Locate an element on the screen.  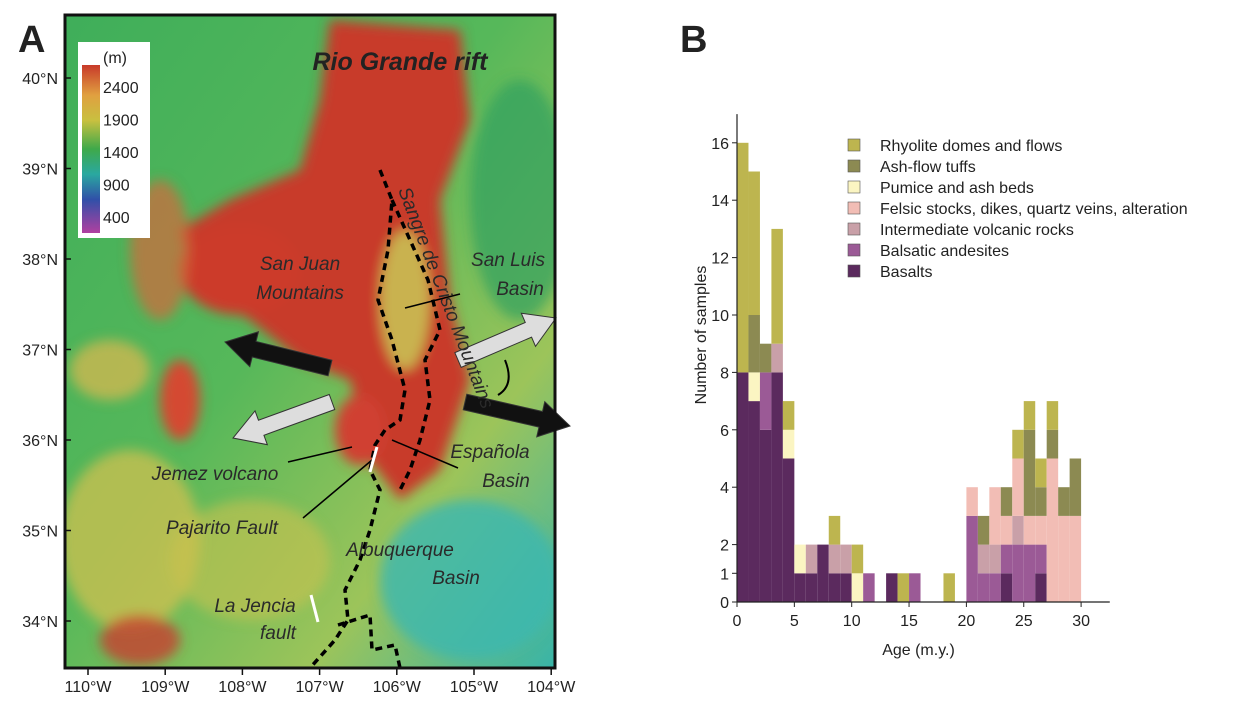
lon-label: 105°W is located at coordinates (474, 687).